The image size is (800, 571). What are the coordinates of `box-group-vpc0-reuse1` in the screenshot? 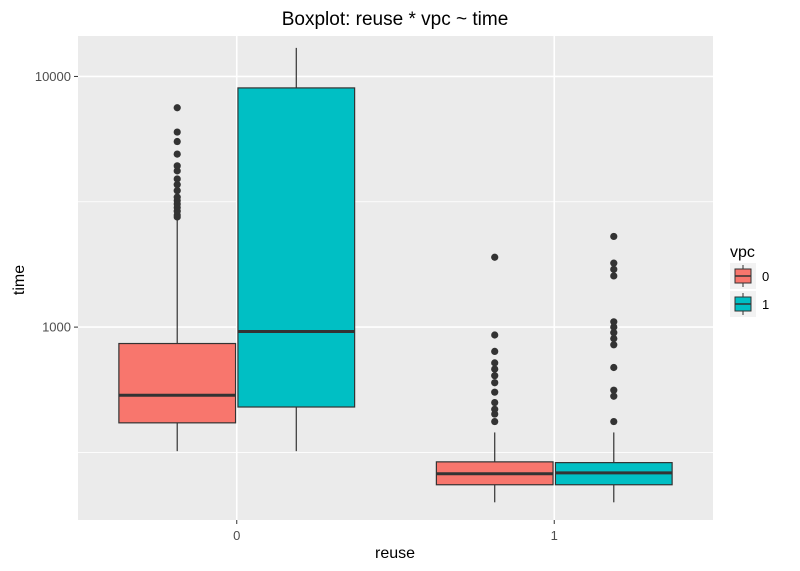 It's located at (494, 378).